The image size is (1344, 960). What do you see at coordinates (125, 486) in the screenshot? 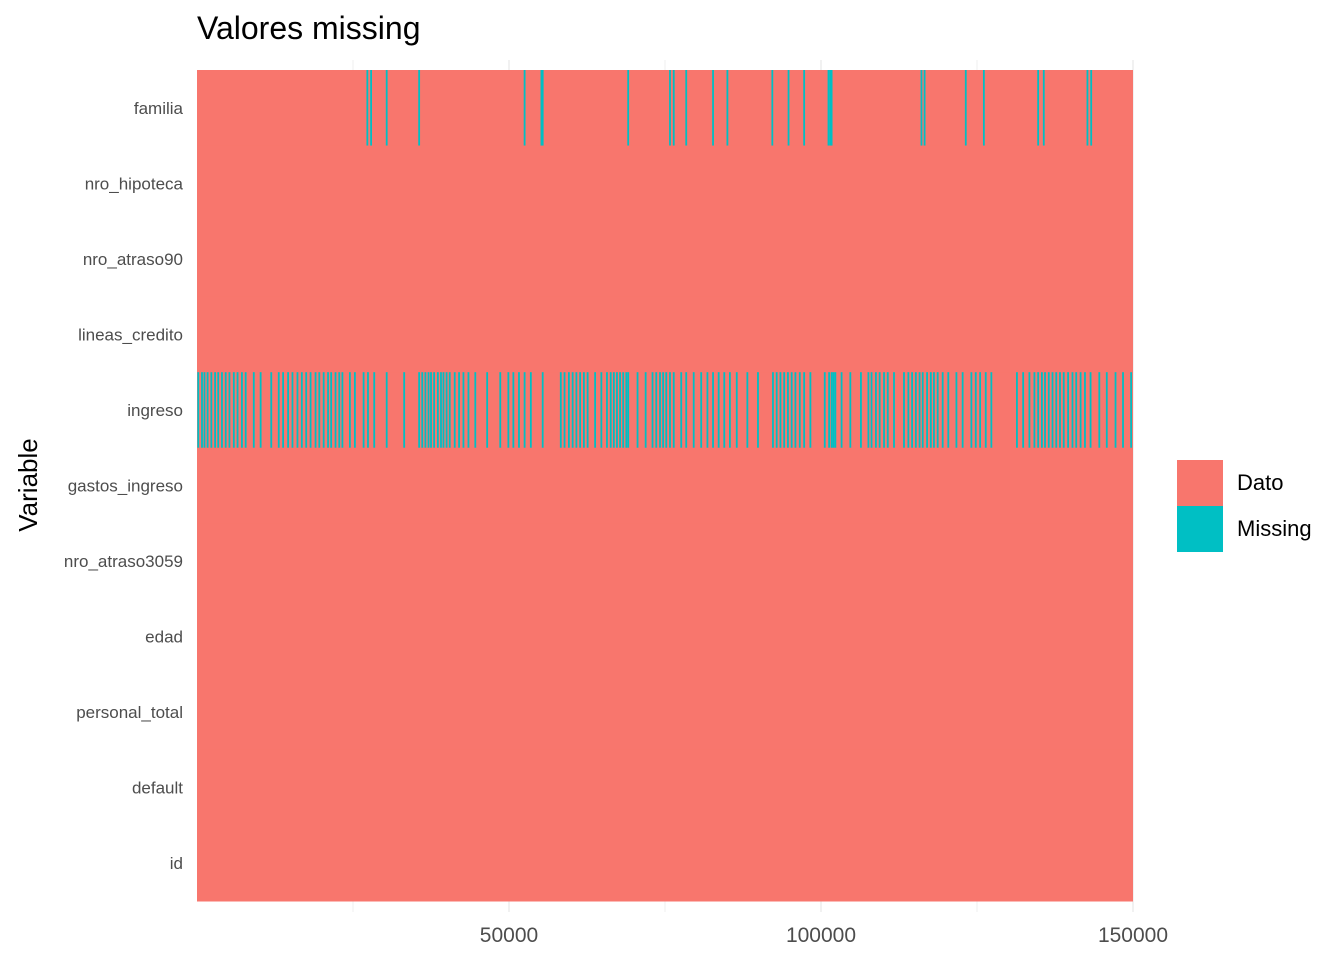
I see `y-tick-label: gastos_ingreso` at bounding box center [125, 486].